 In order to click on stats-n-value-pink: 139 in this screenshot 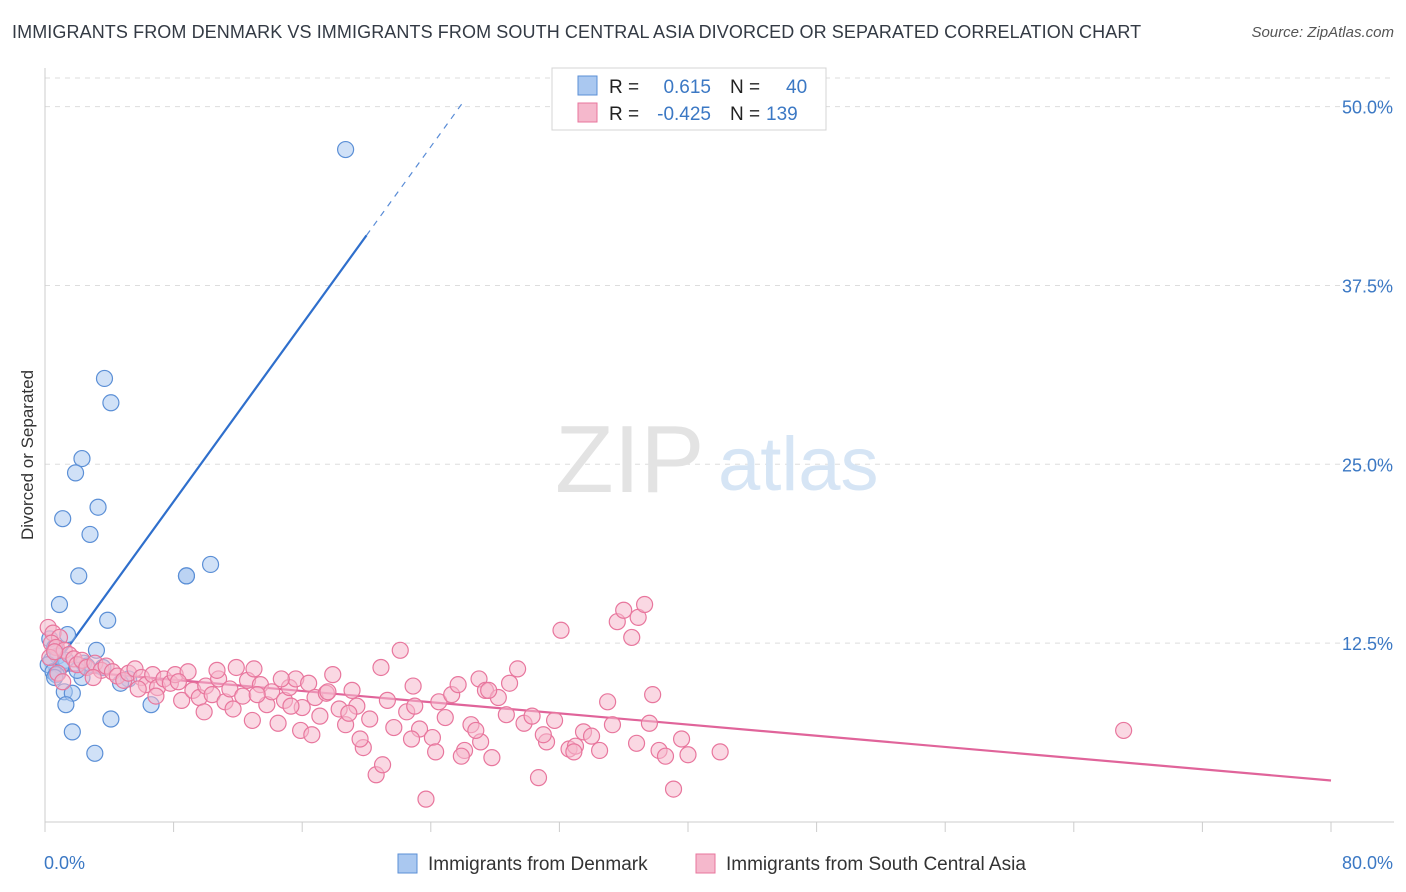, I will do `click(782, 114)`.